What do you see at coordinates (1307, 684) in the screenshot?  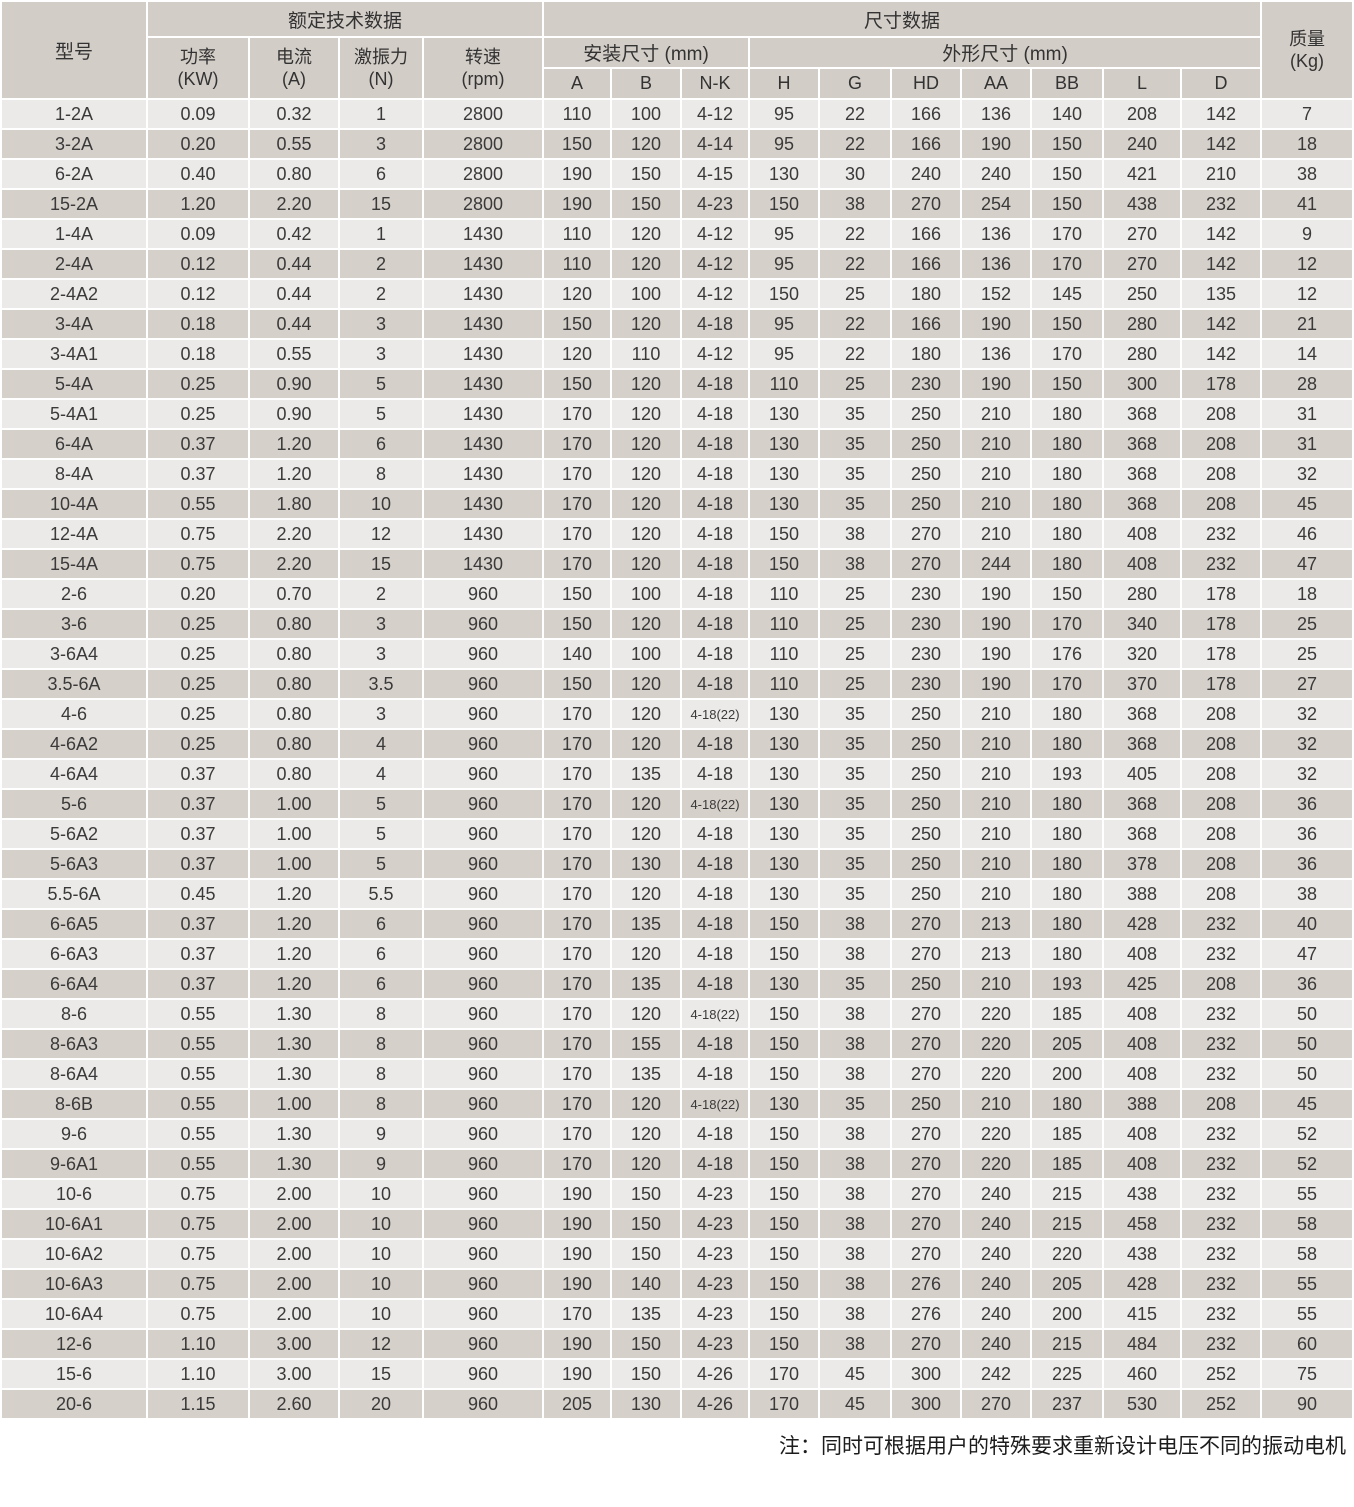 I see `value-cell: 27` at bounding box center [1307, 684].